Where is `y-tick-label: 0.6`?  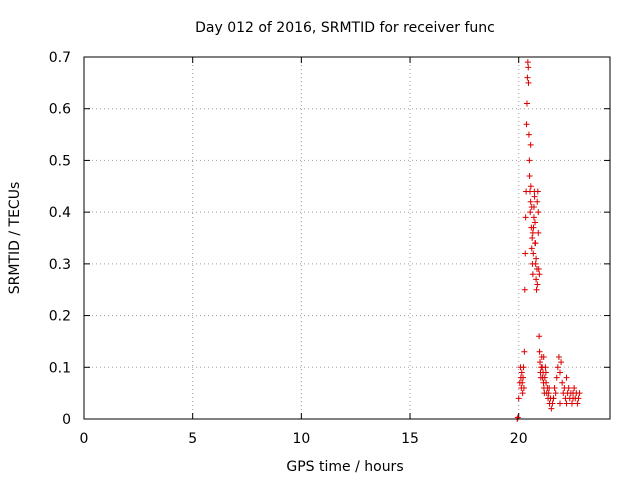 y-tick-label: 0.6 is located at coordinates (60, 110).